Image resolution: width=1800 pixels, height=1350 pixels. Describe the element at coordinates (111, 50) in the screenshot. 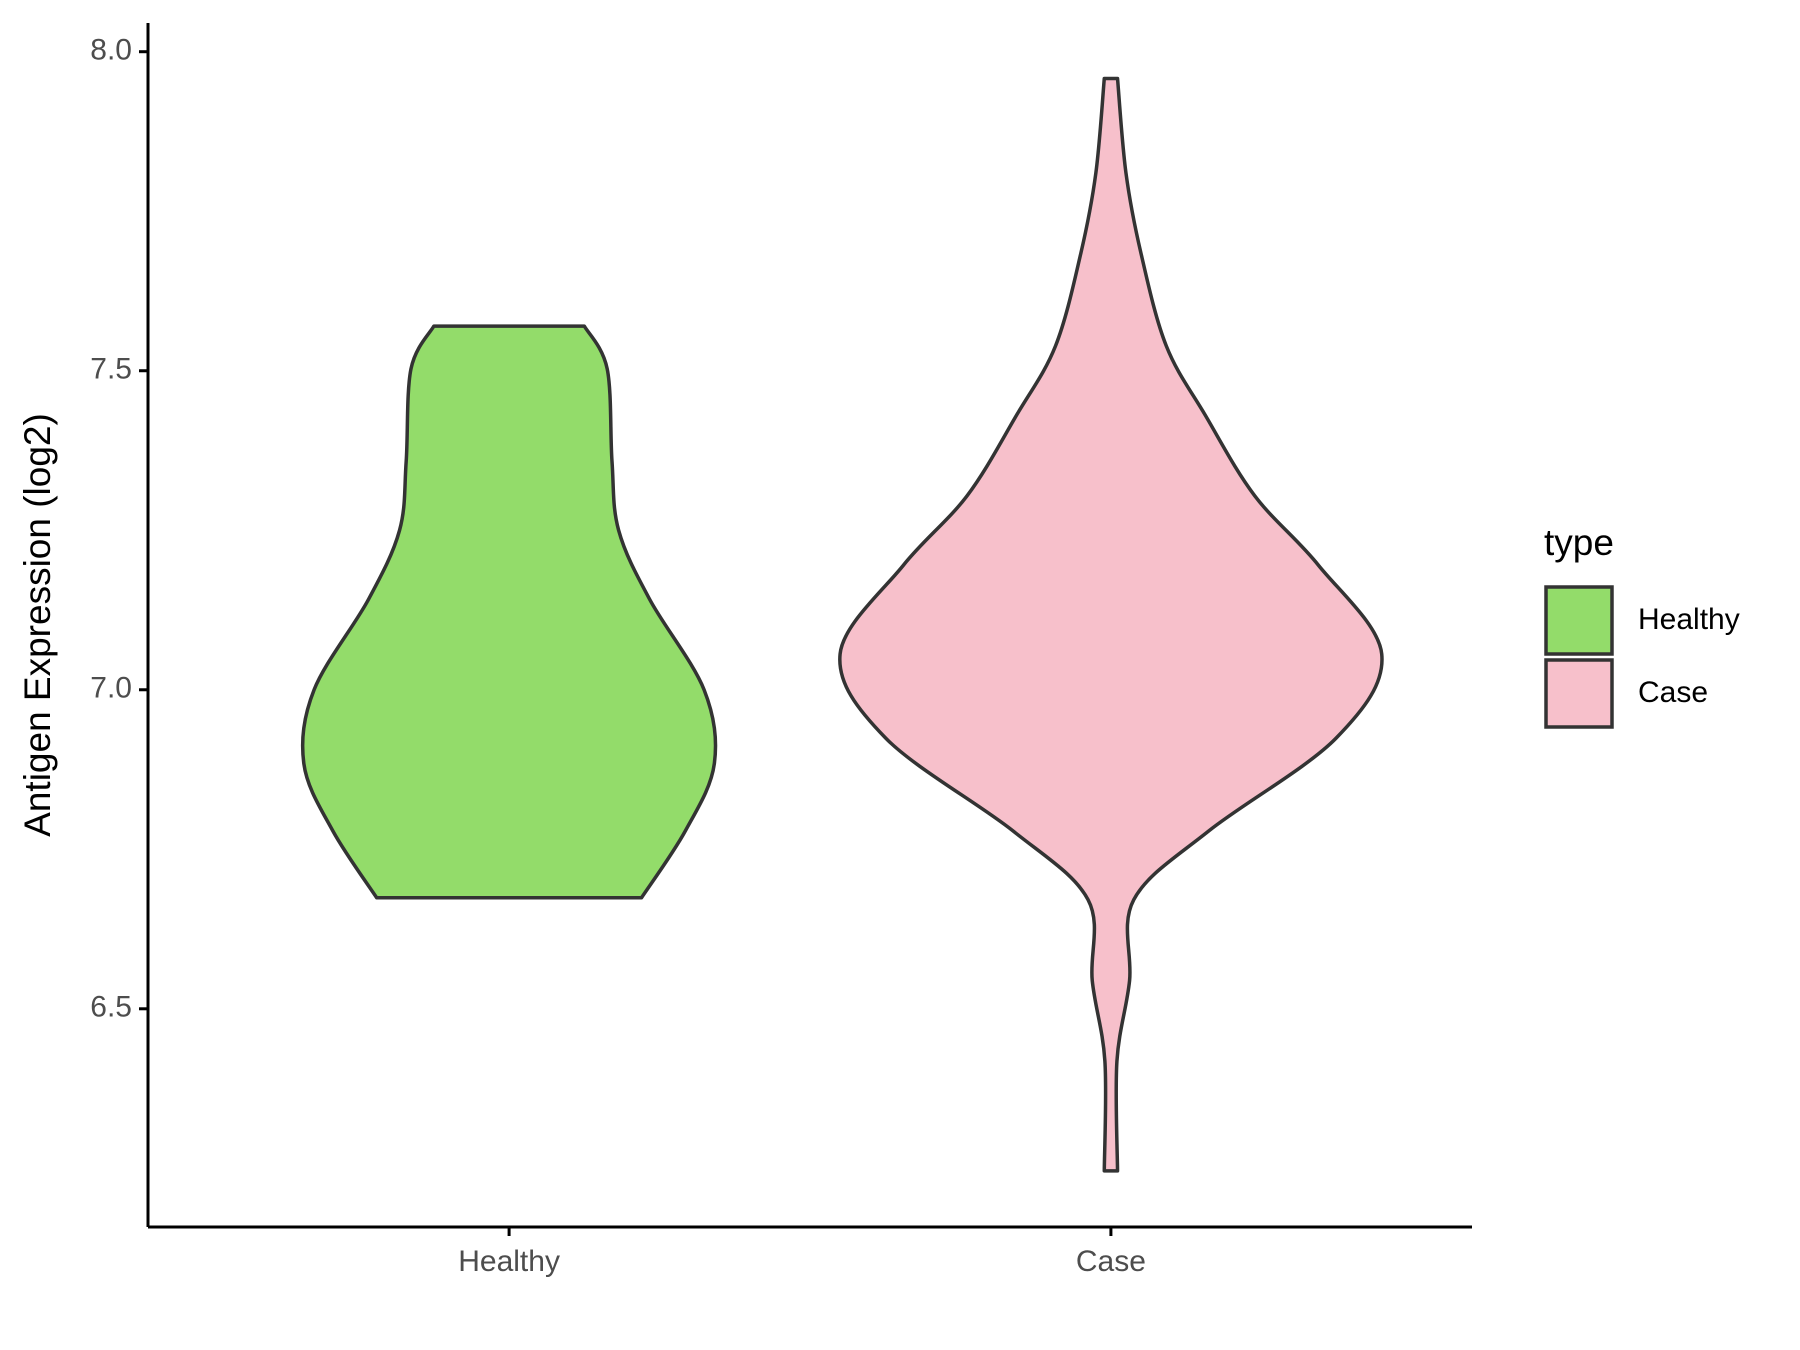

I see `y-tick-label: 8.0` at that location.